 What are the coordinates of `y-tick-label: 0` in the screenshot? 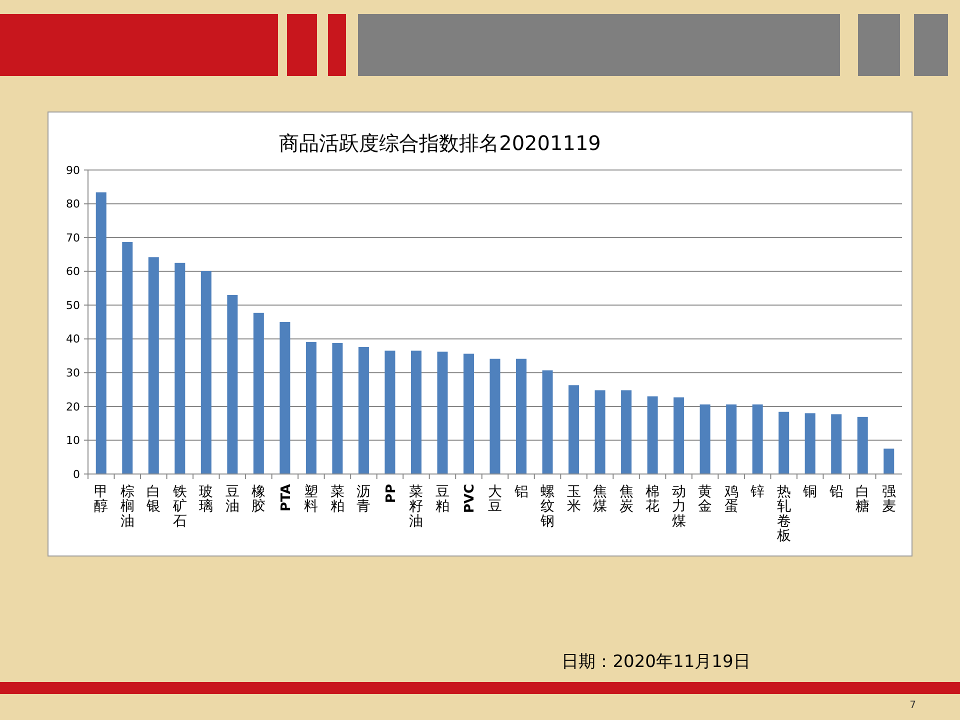 It's located at (76, 474).